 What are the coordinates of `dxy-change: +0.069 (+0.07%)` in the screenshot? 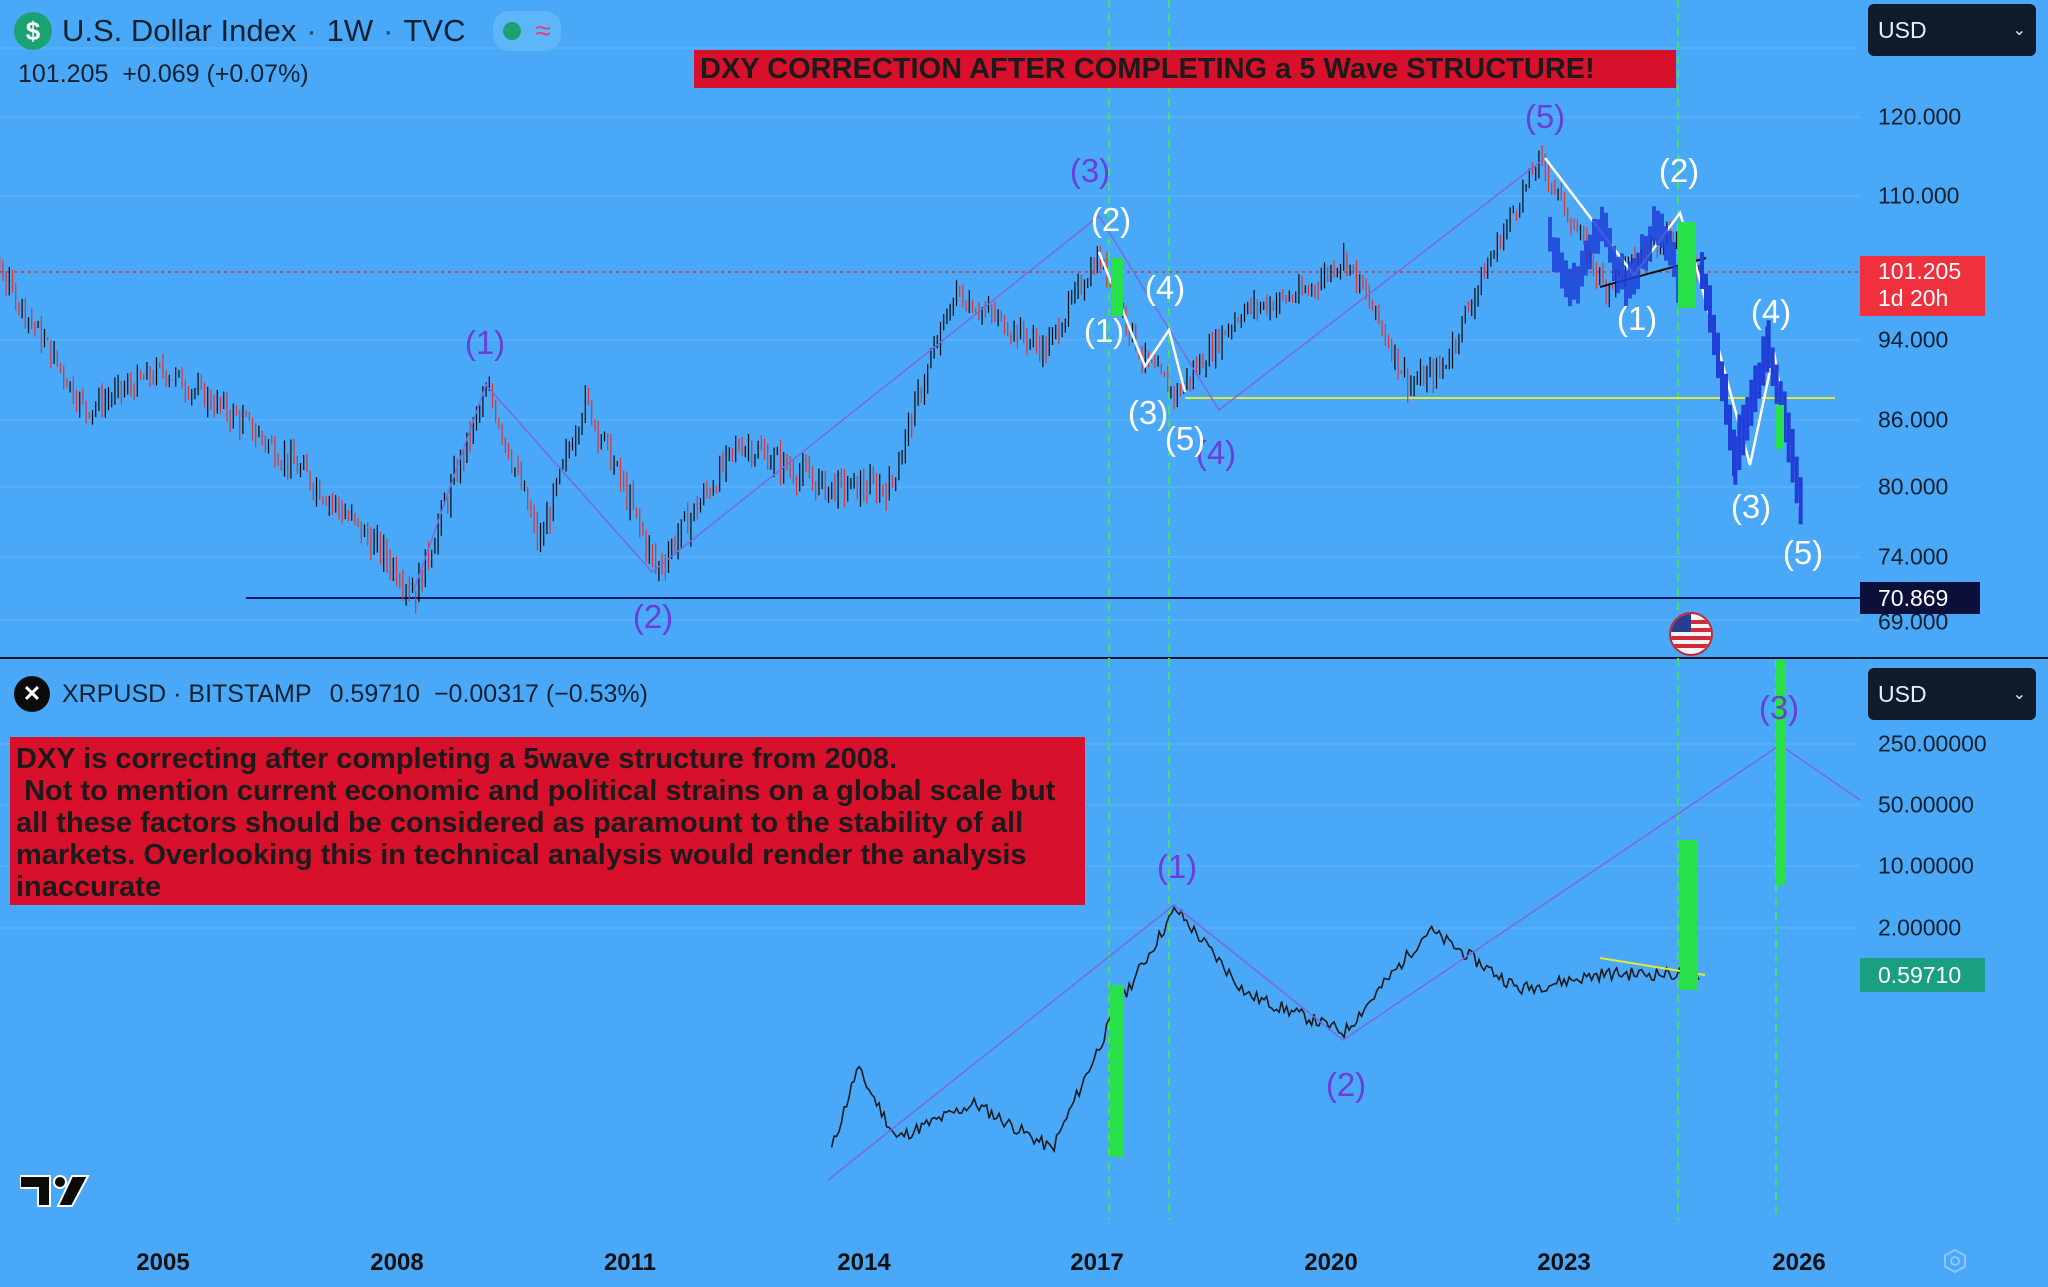 It's located at (215, 74).